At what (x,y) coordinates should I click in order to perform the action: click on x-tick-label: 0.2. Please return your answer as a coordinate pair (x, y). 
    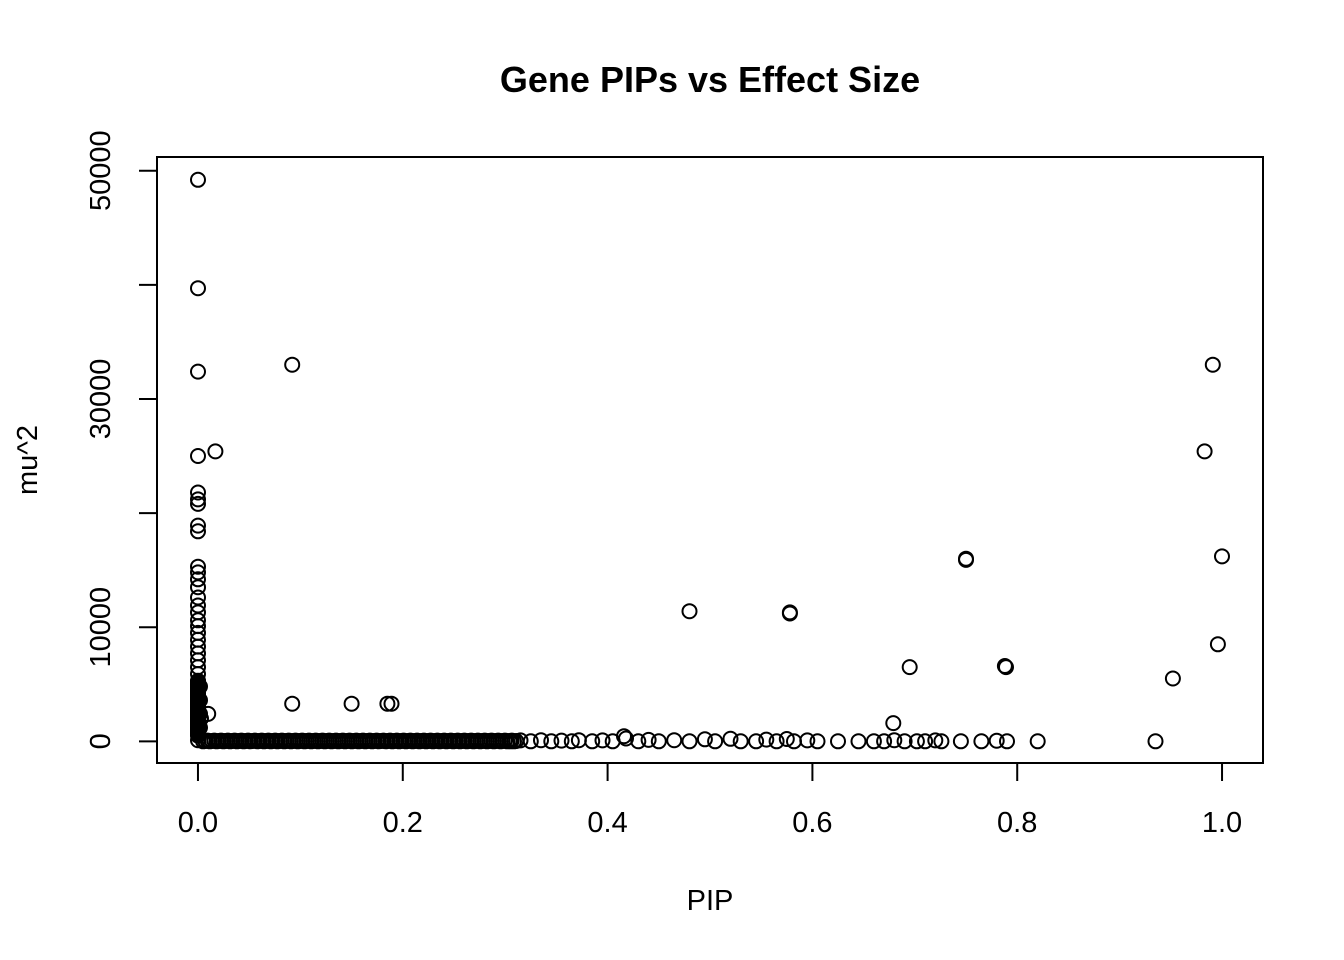
    Looking at the image, I should click on (403, 823).